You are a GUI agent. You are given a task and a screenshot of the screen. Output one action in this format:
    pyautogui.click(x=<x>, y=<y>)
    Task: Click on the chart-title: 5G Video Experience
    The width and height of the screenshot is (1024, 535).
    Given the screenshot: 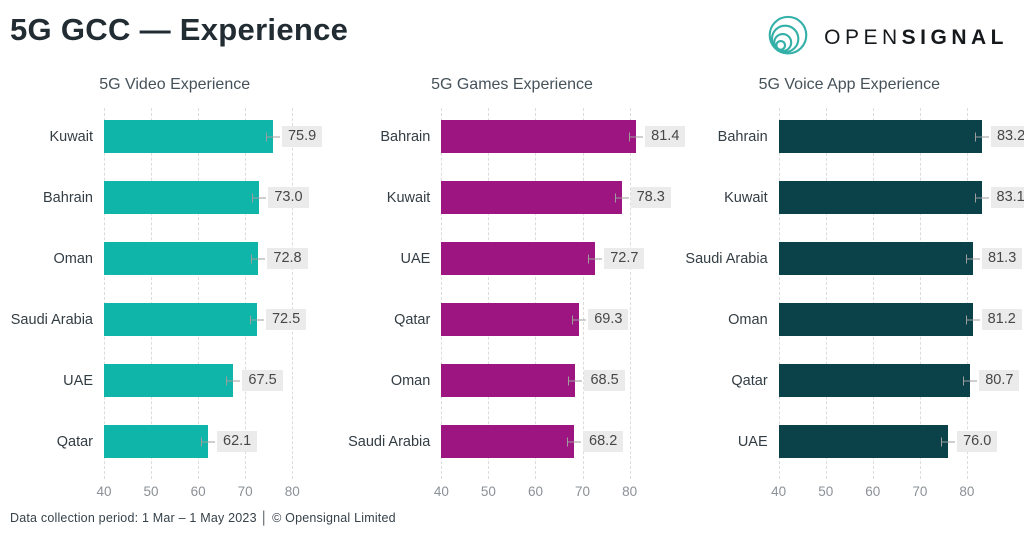 What is the action you would take?
    pyautogui.click(x=175, y=84)
    